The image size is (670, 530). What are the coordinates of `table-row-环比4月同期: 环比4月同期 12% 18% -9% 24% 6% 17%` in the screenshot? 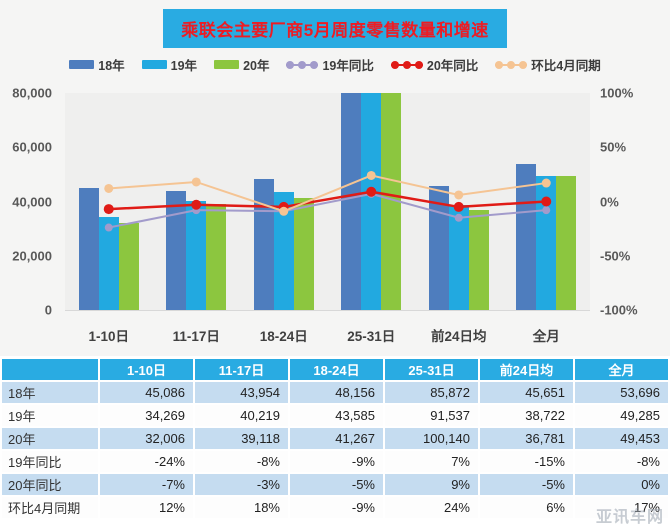 It's located at (335, 507).